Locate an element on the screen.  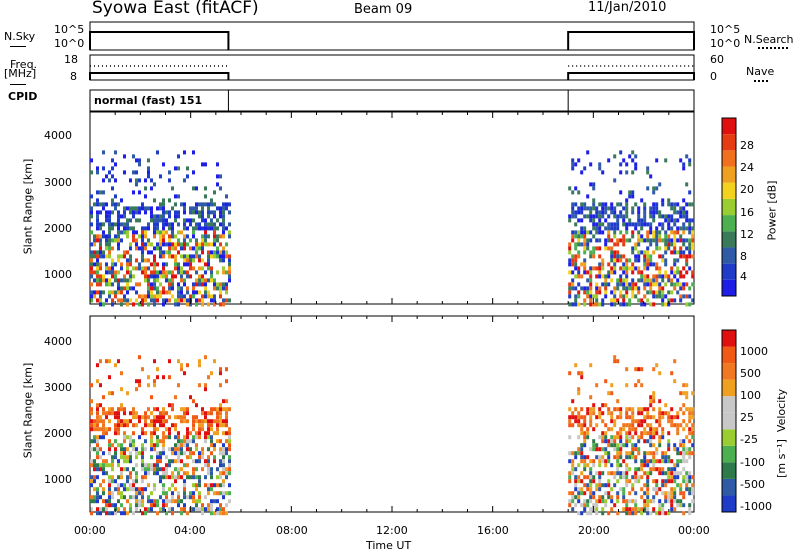
power-ytick-1000: 1000 is located at coordinates (58, 274).